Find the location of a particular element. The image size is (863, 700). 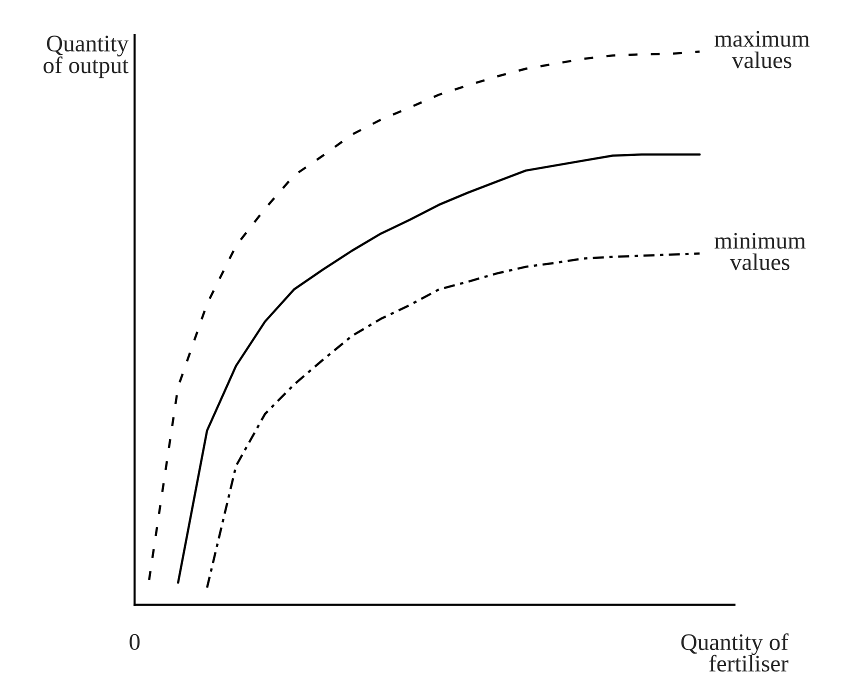

series-label: maximum values is located at coordinates (762, 49).